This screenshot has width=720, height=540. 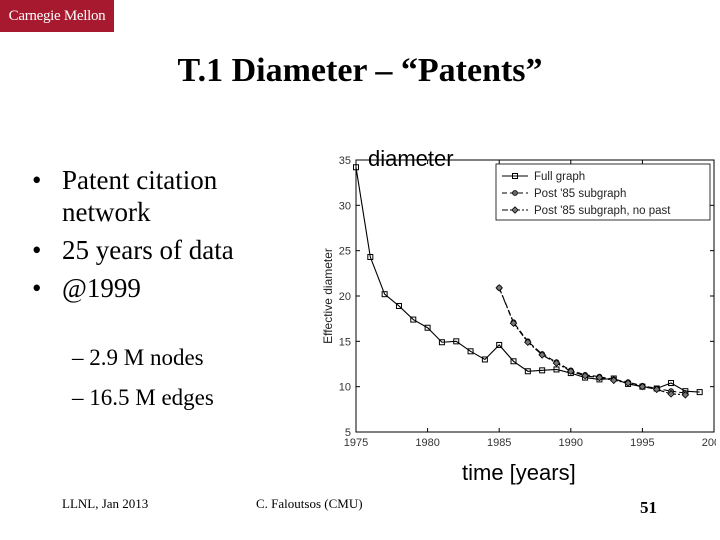 I want to click on legend-box, so click(x=603, y=192).